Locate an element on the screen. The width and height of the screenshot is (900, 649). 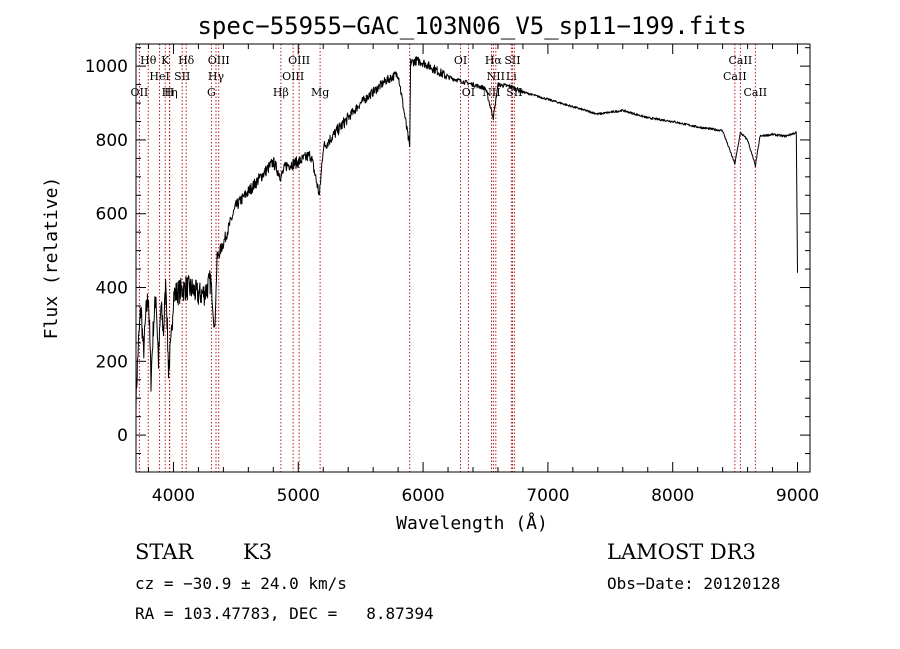
y-tick-label: 200 is located at coordinates (112, 362).